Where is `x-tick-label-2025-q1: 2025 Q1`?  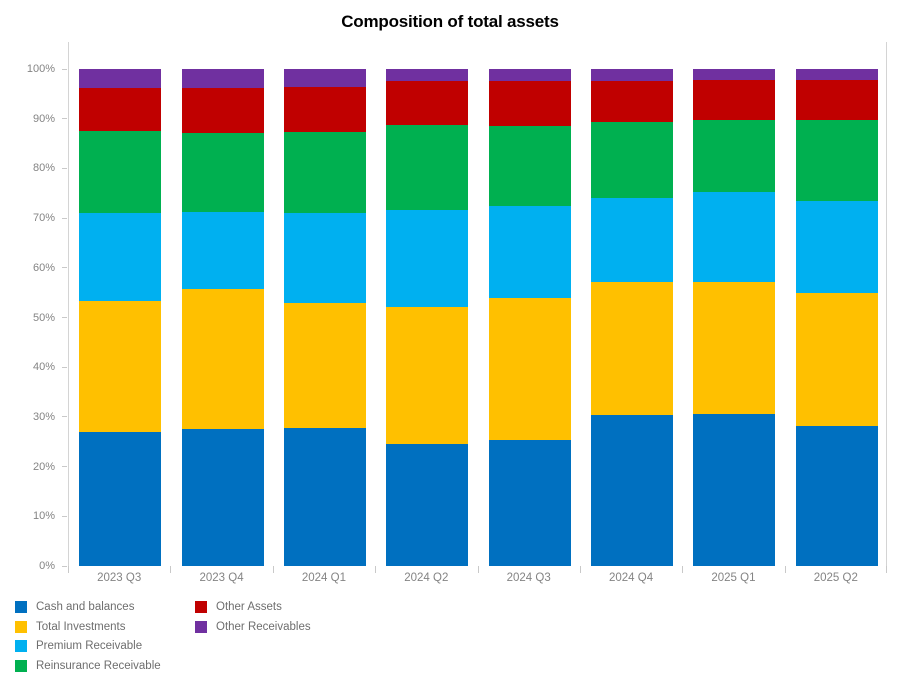 x-tick-label-2025-q1: 2025 Q1 is located at coordinates (733, 578).